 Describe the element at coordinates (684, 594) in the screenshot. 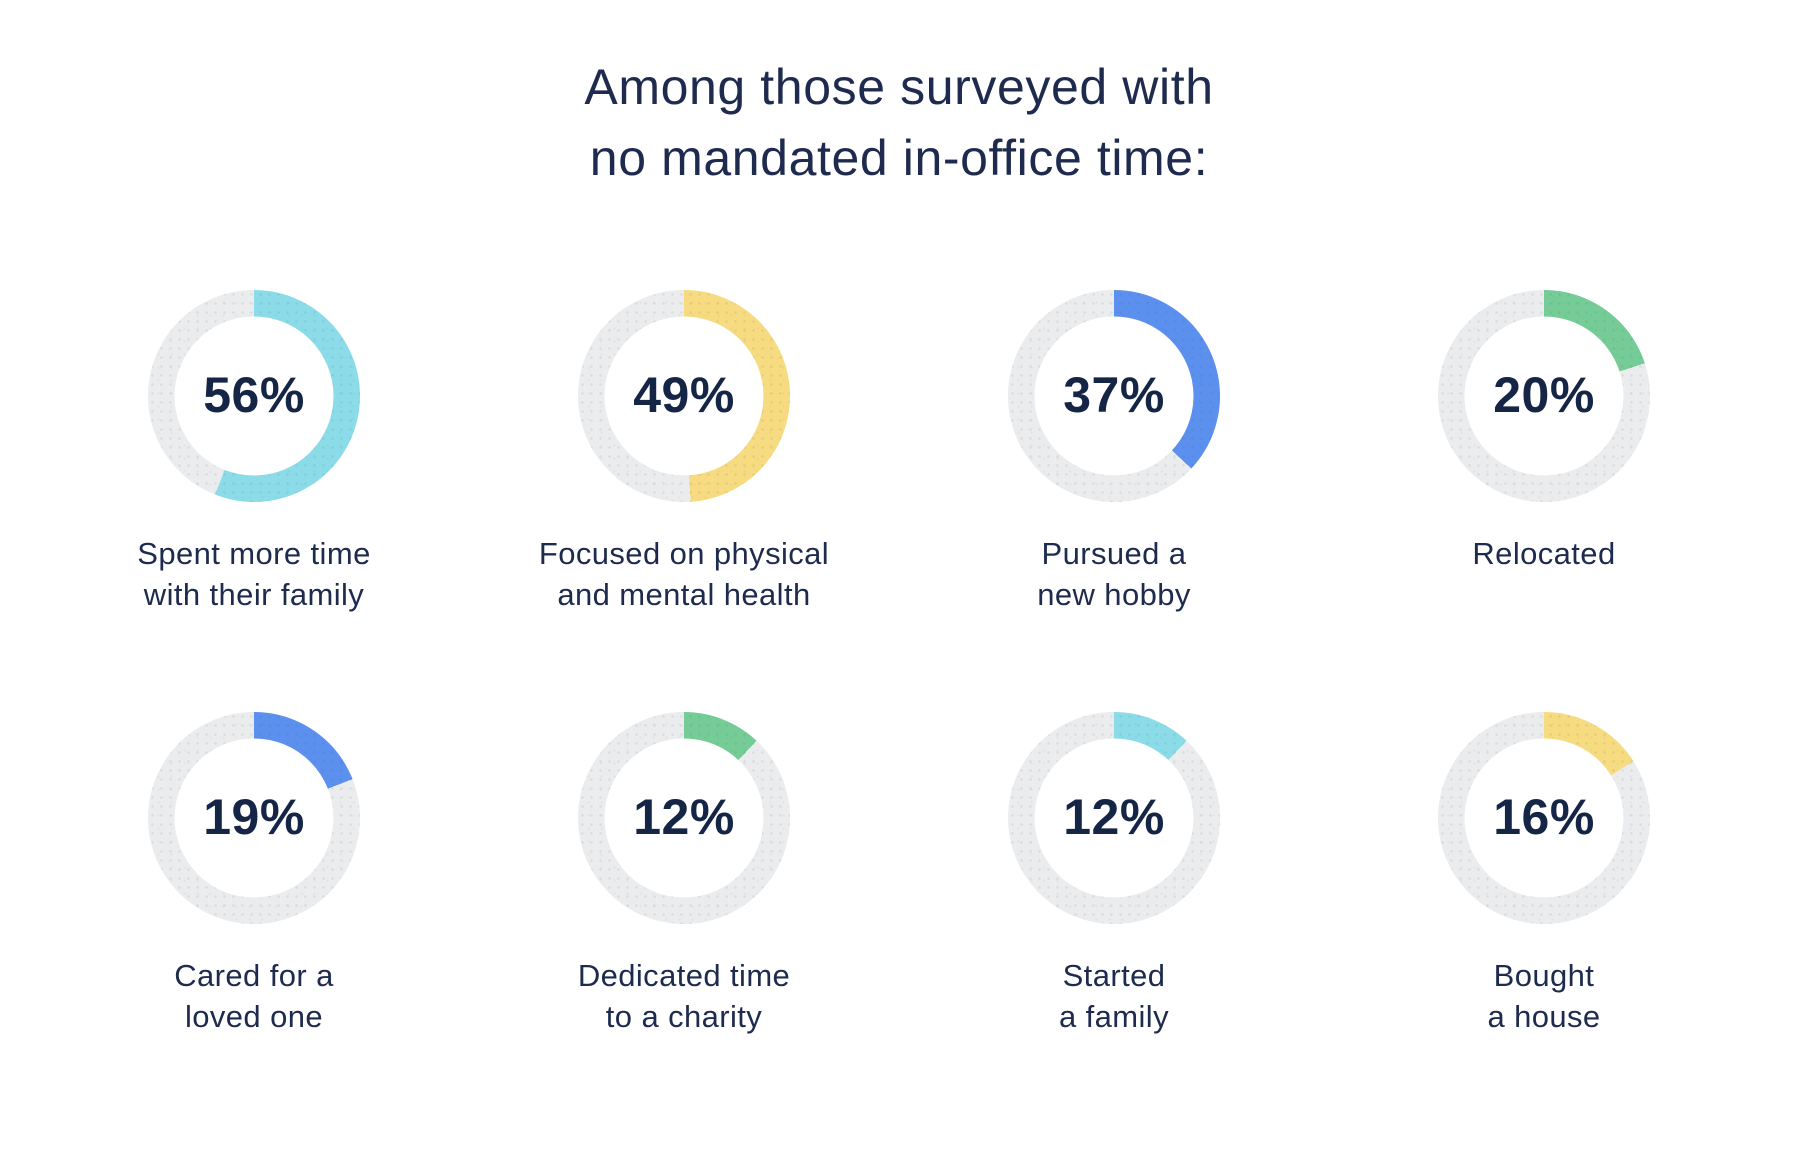

I see `chart-label-line-2: and mental health` at that location.